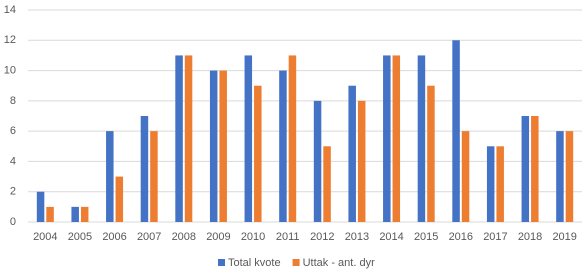 The width and height of the screenshot is (588, 280). I want to click on y-tick-label: 4, so click(13, 161).